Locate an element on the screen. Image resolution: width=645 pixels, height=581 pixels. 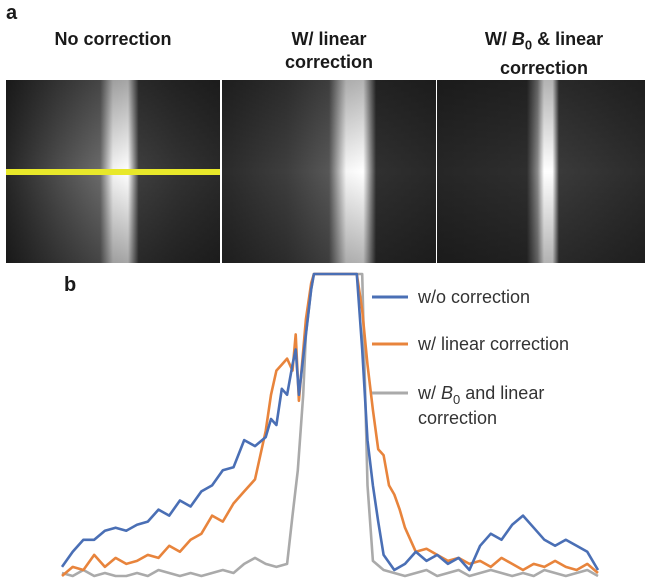
mri-image-no-correction is located at coordinates (113, 171).